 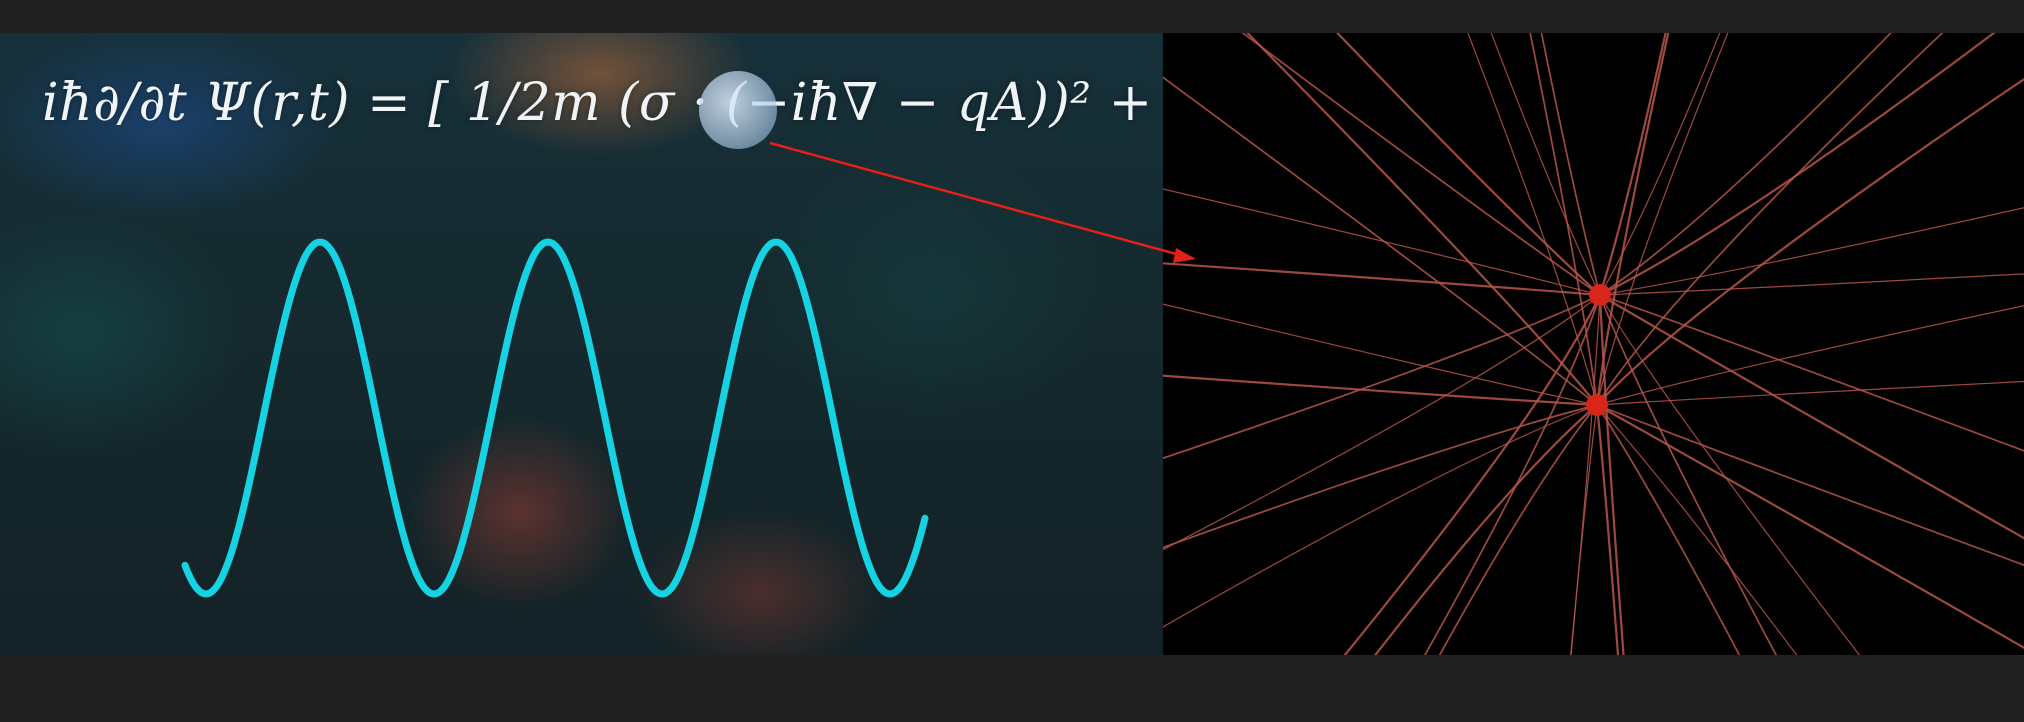 I want to click on charge-upper-icon, so click(x=1600, y=295).